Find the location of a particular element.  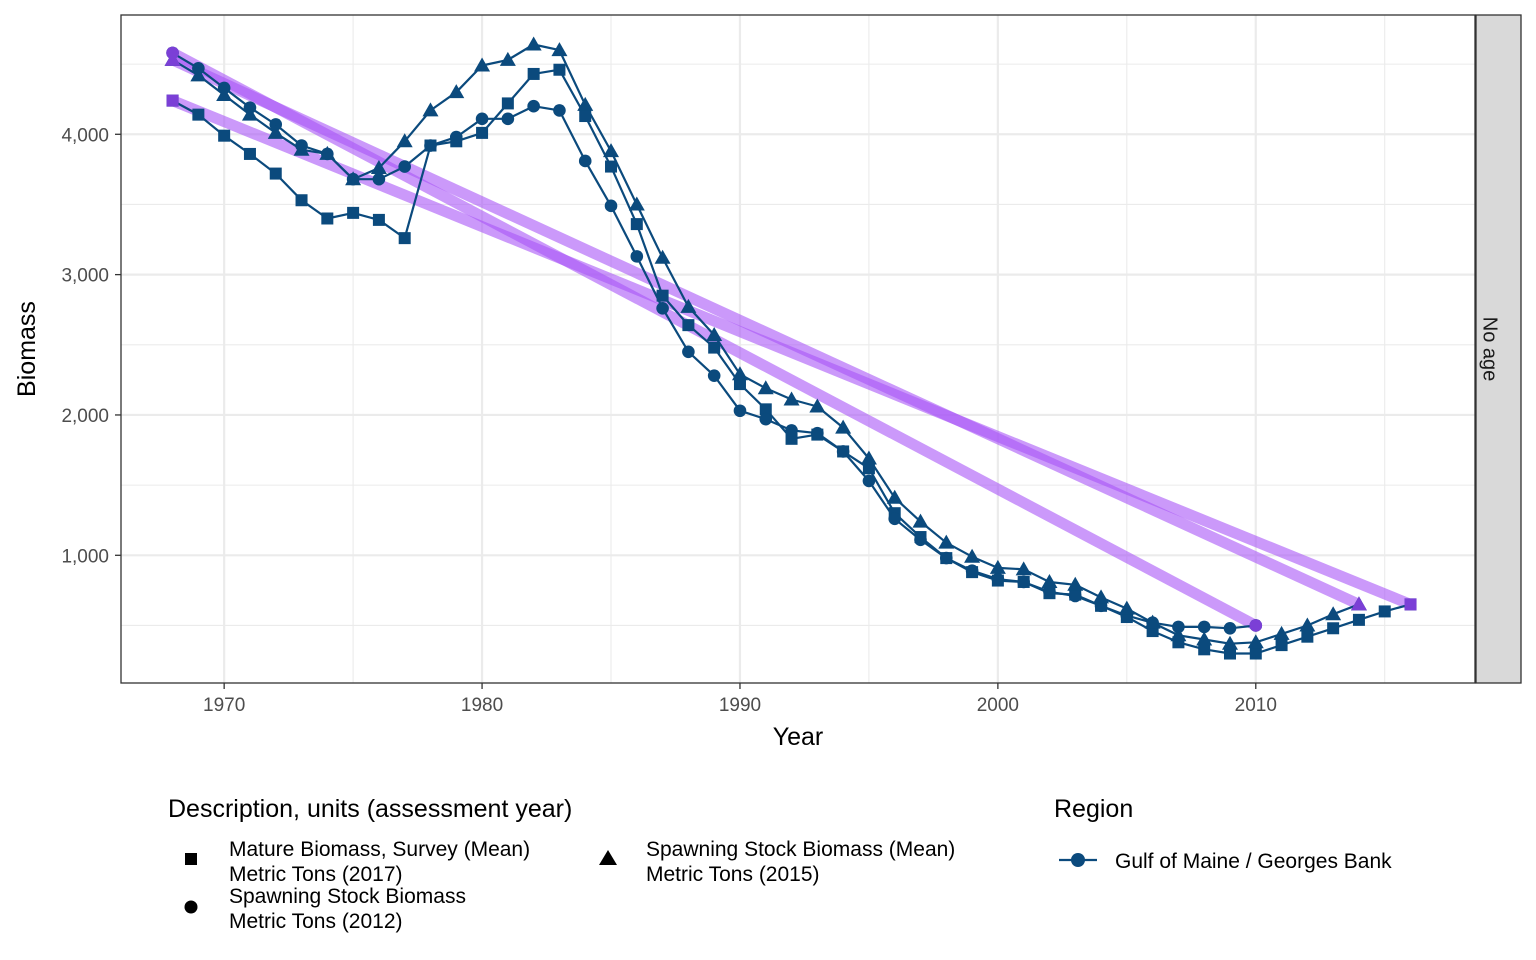

y-tick-label: 4,000 is located at coordinates (85, 135).